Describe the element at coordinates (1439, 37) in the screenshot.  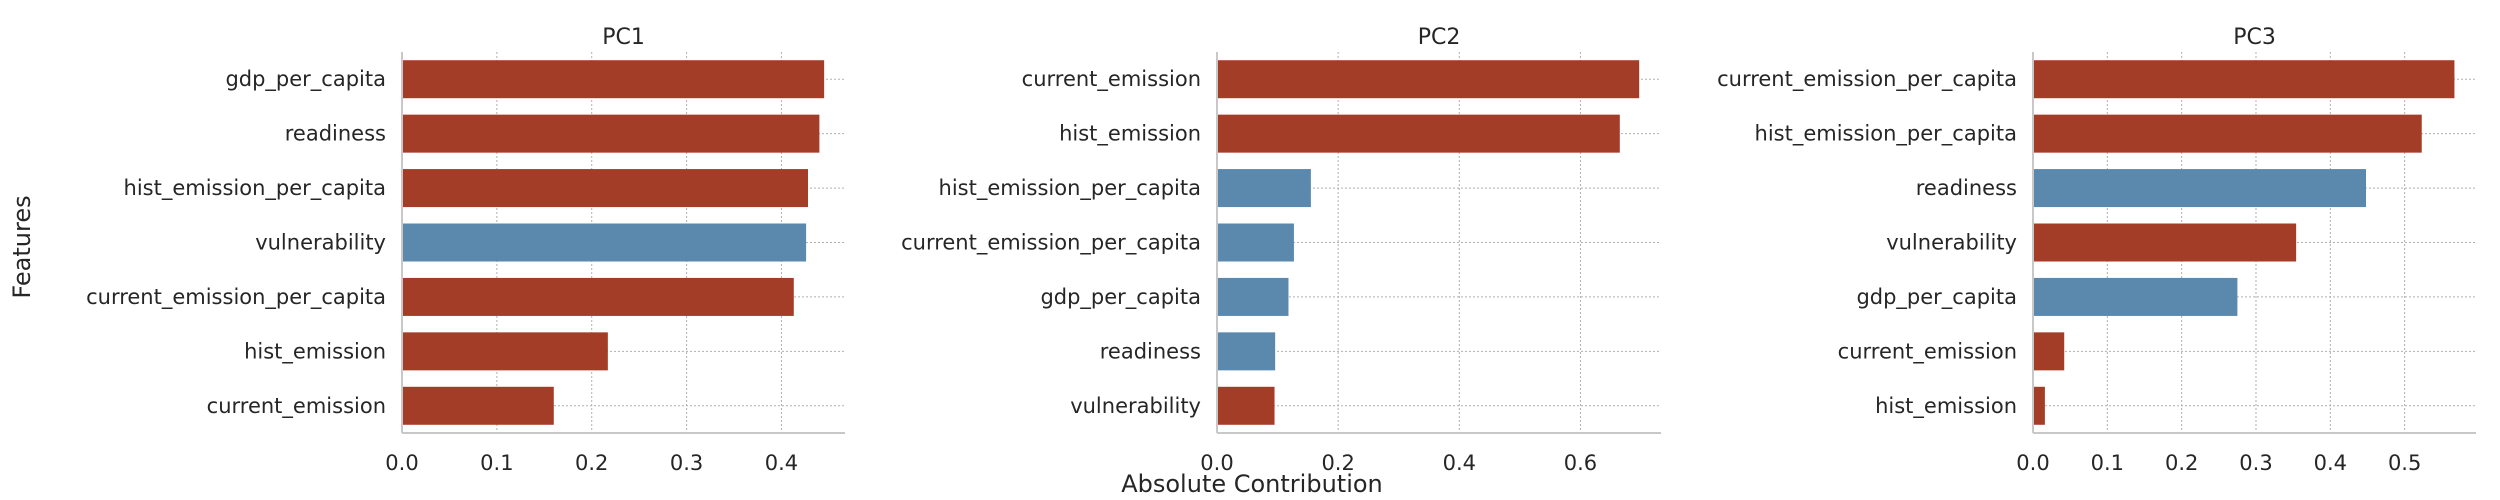
I see `panel-title: PC2` at that location.